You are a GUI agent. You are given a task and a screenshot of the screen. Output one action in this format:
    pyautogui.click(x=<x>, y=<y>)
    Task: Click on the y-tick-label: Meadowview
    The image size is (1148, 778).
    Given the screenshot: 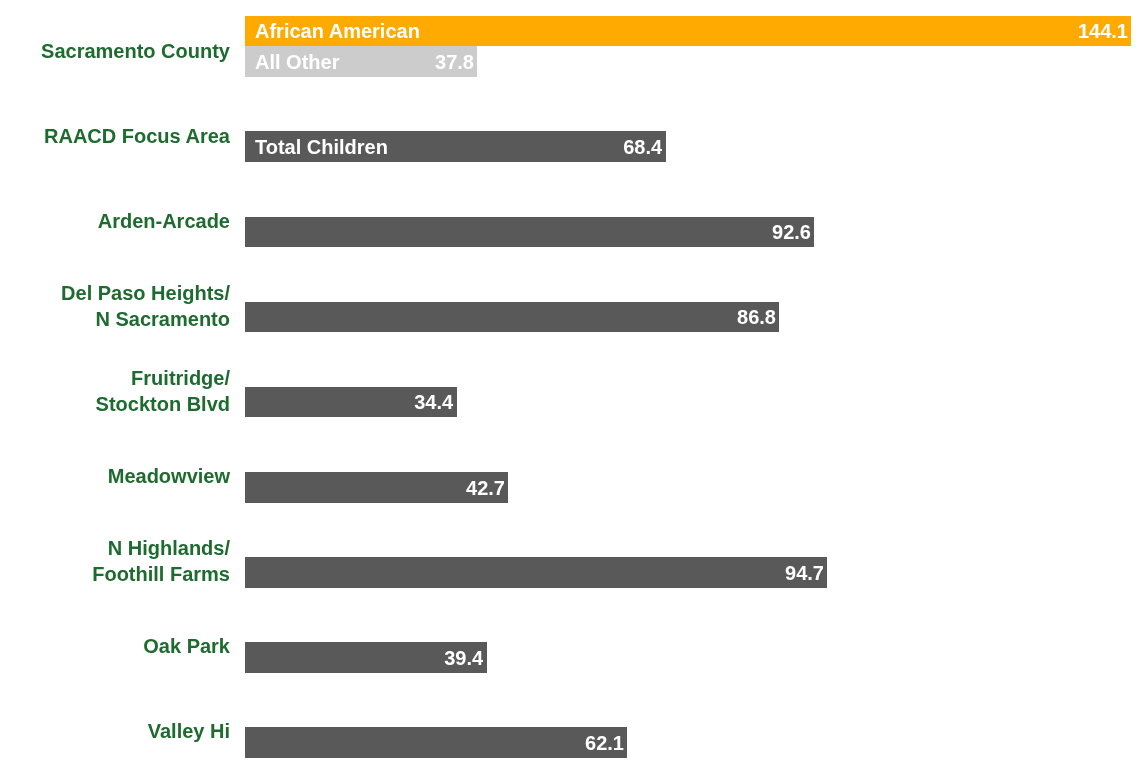 What is the action you would take?
    pyautogui.click(x=169, y=476)
    